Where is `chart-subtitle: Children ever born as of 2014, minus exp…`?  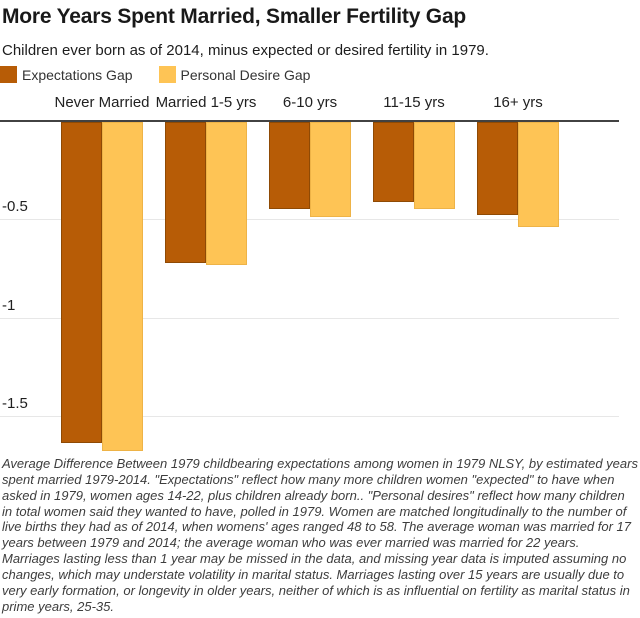 chart-subtitle: Children ever born as of 2014, minus exp… is located at coordinates (245, 50).